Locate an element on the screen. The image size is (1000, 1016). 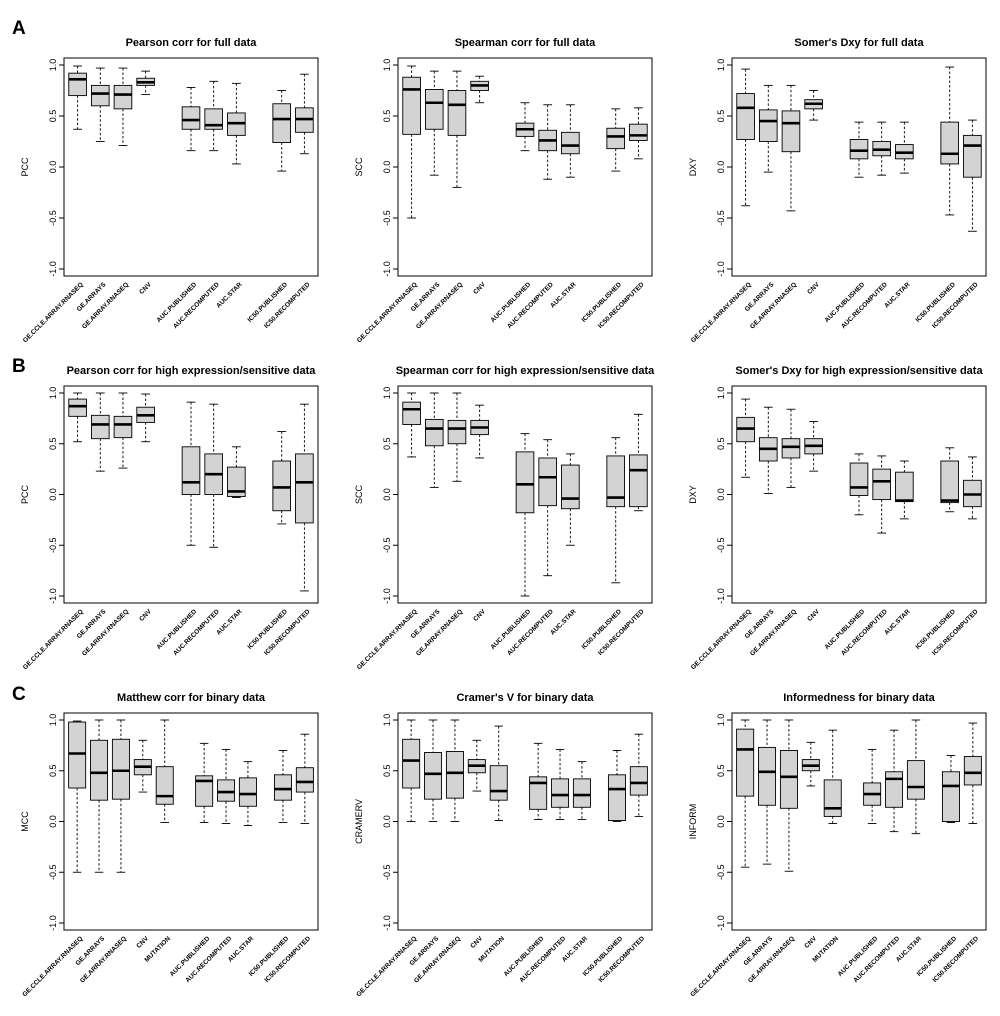
chart-5-category-label-0: GE.CCLE.ARRAY.RNASEQ is located at coordinates (721, 639).